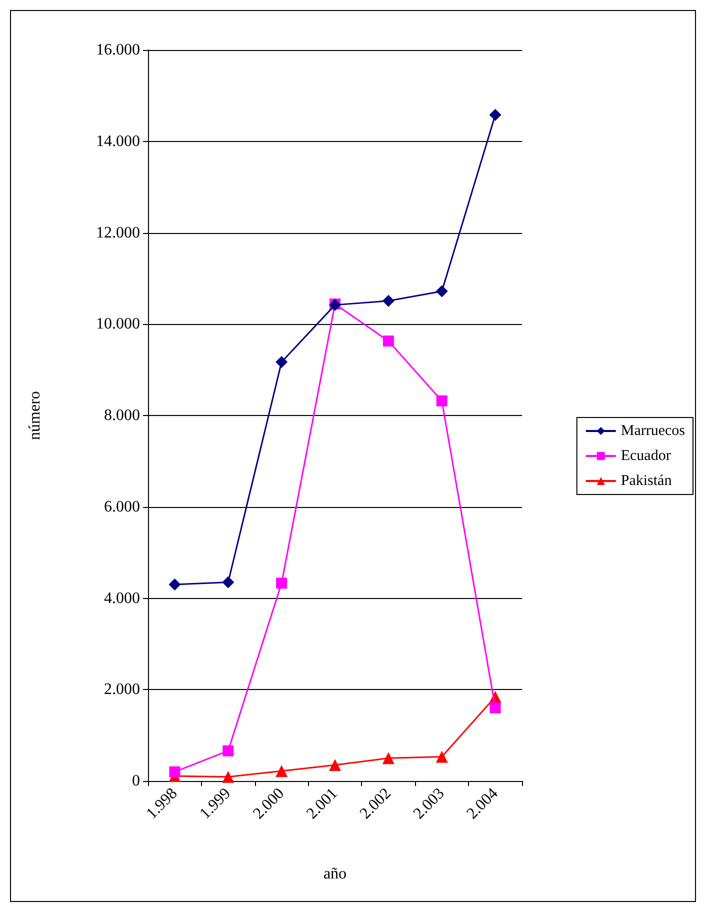 The width and height of the screenshot is (707, 913). What do you see at coordinates (335, 874) in the screenshot?
I see `x-axis-title: año` at bounding box center [335, 874].